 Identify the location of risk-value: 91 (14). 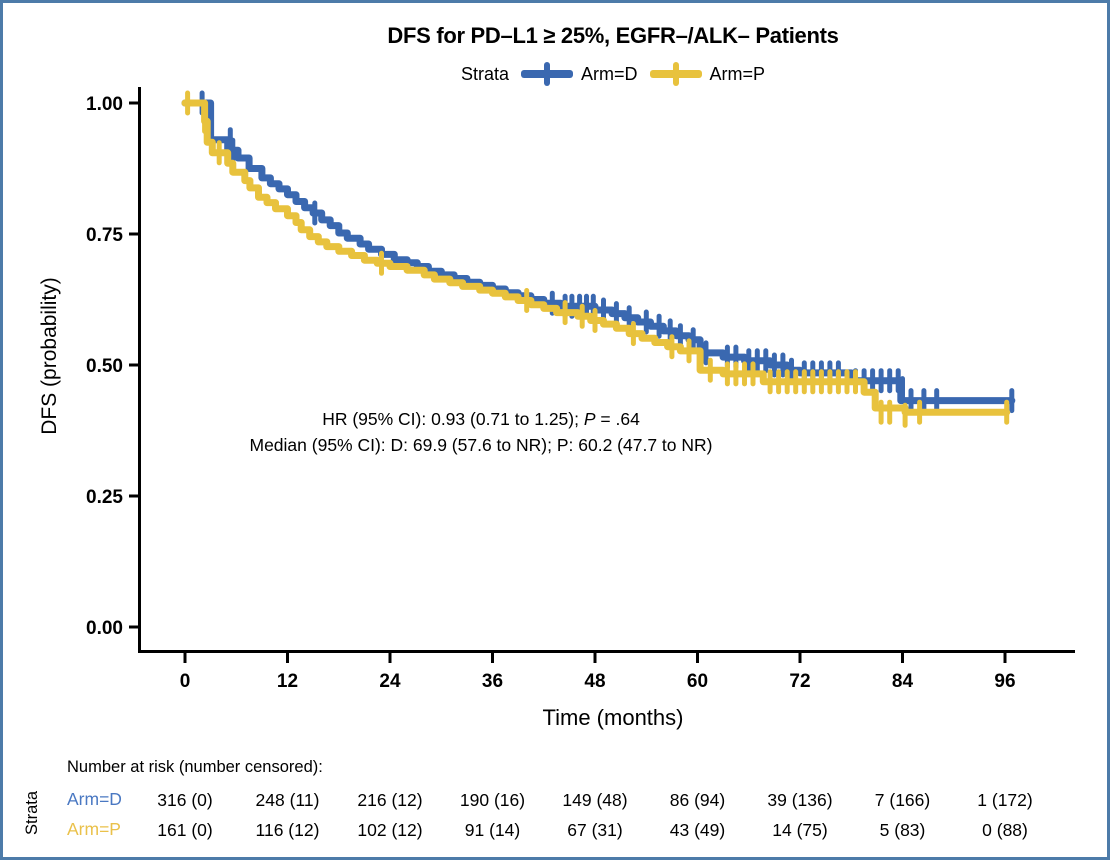
(492, 830).